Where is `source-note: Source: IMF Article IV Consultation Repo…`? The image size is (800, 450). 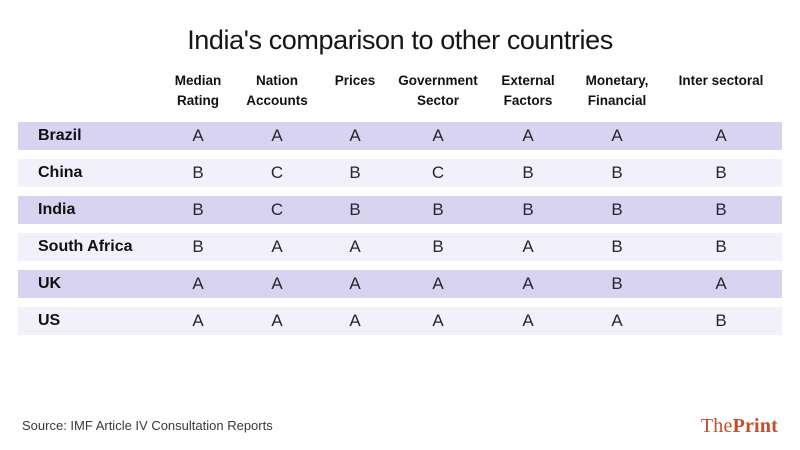 source-note: Source: IMF Article IV Consultation Repo… is located at coordinates (147, 425).